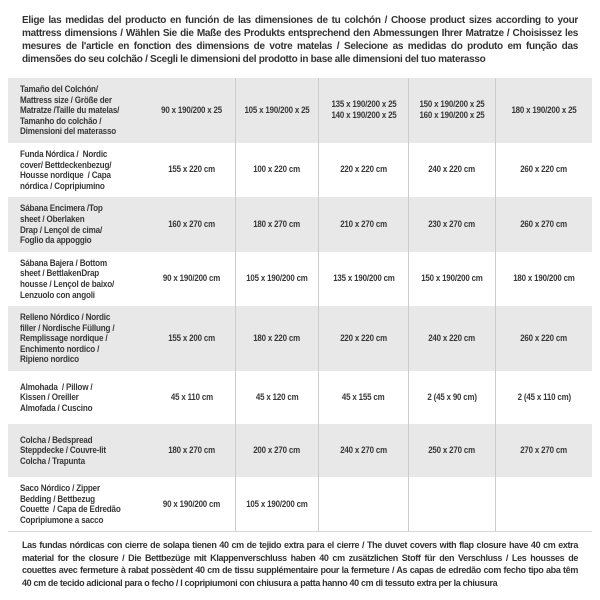  What do you see at coordinates (543, 224) in the screenshot?
I see `size-cell-5: 260 x 270 cm` at bounding box center [543, 224].